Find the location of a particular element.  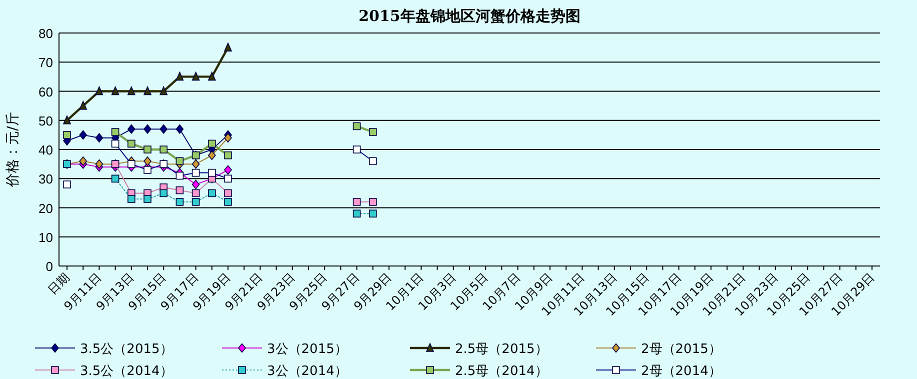

y-tick-label: 20 is located at coordinates (45, 208).